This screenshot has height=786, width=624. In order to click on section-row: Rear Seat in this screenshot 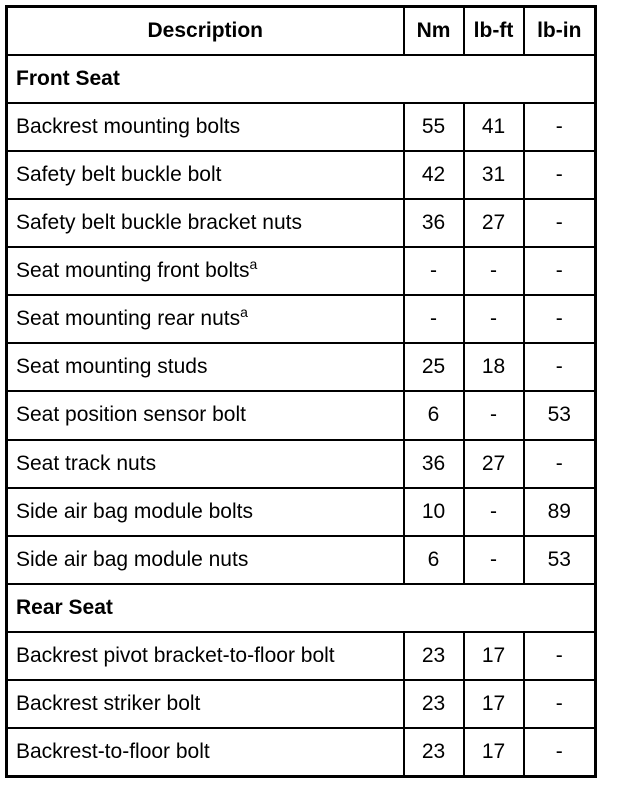, I will do `click(301, 607)`.